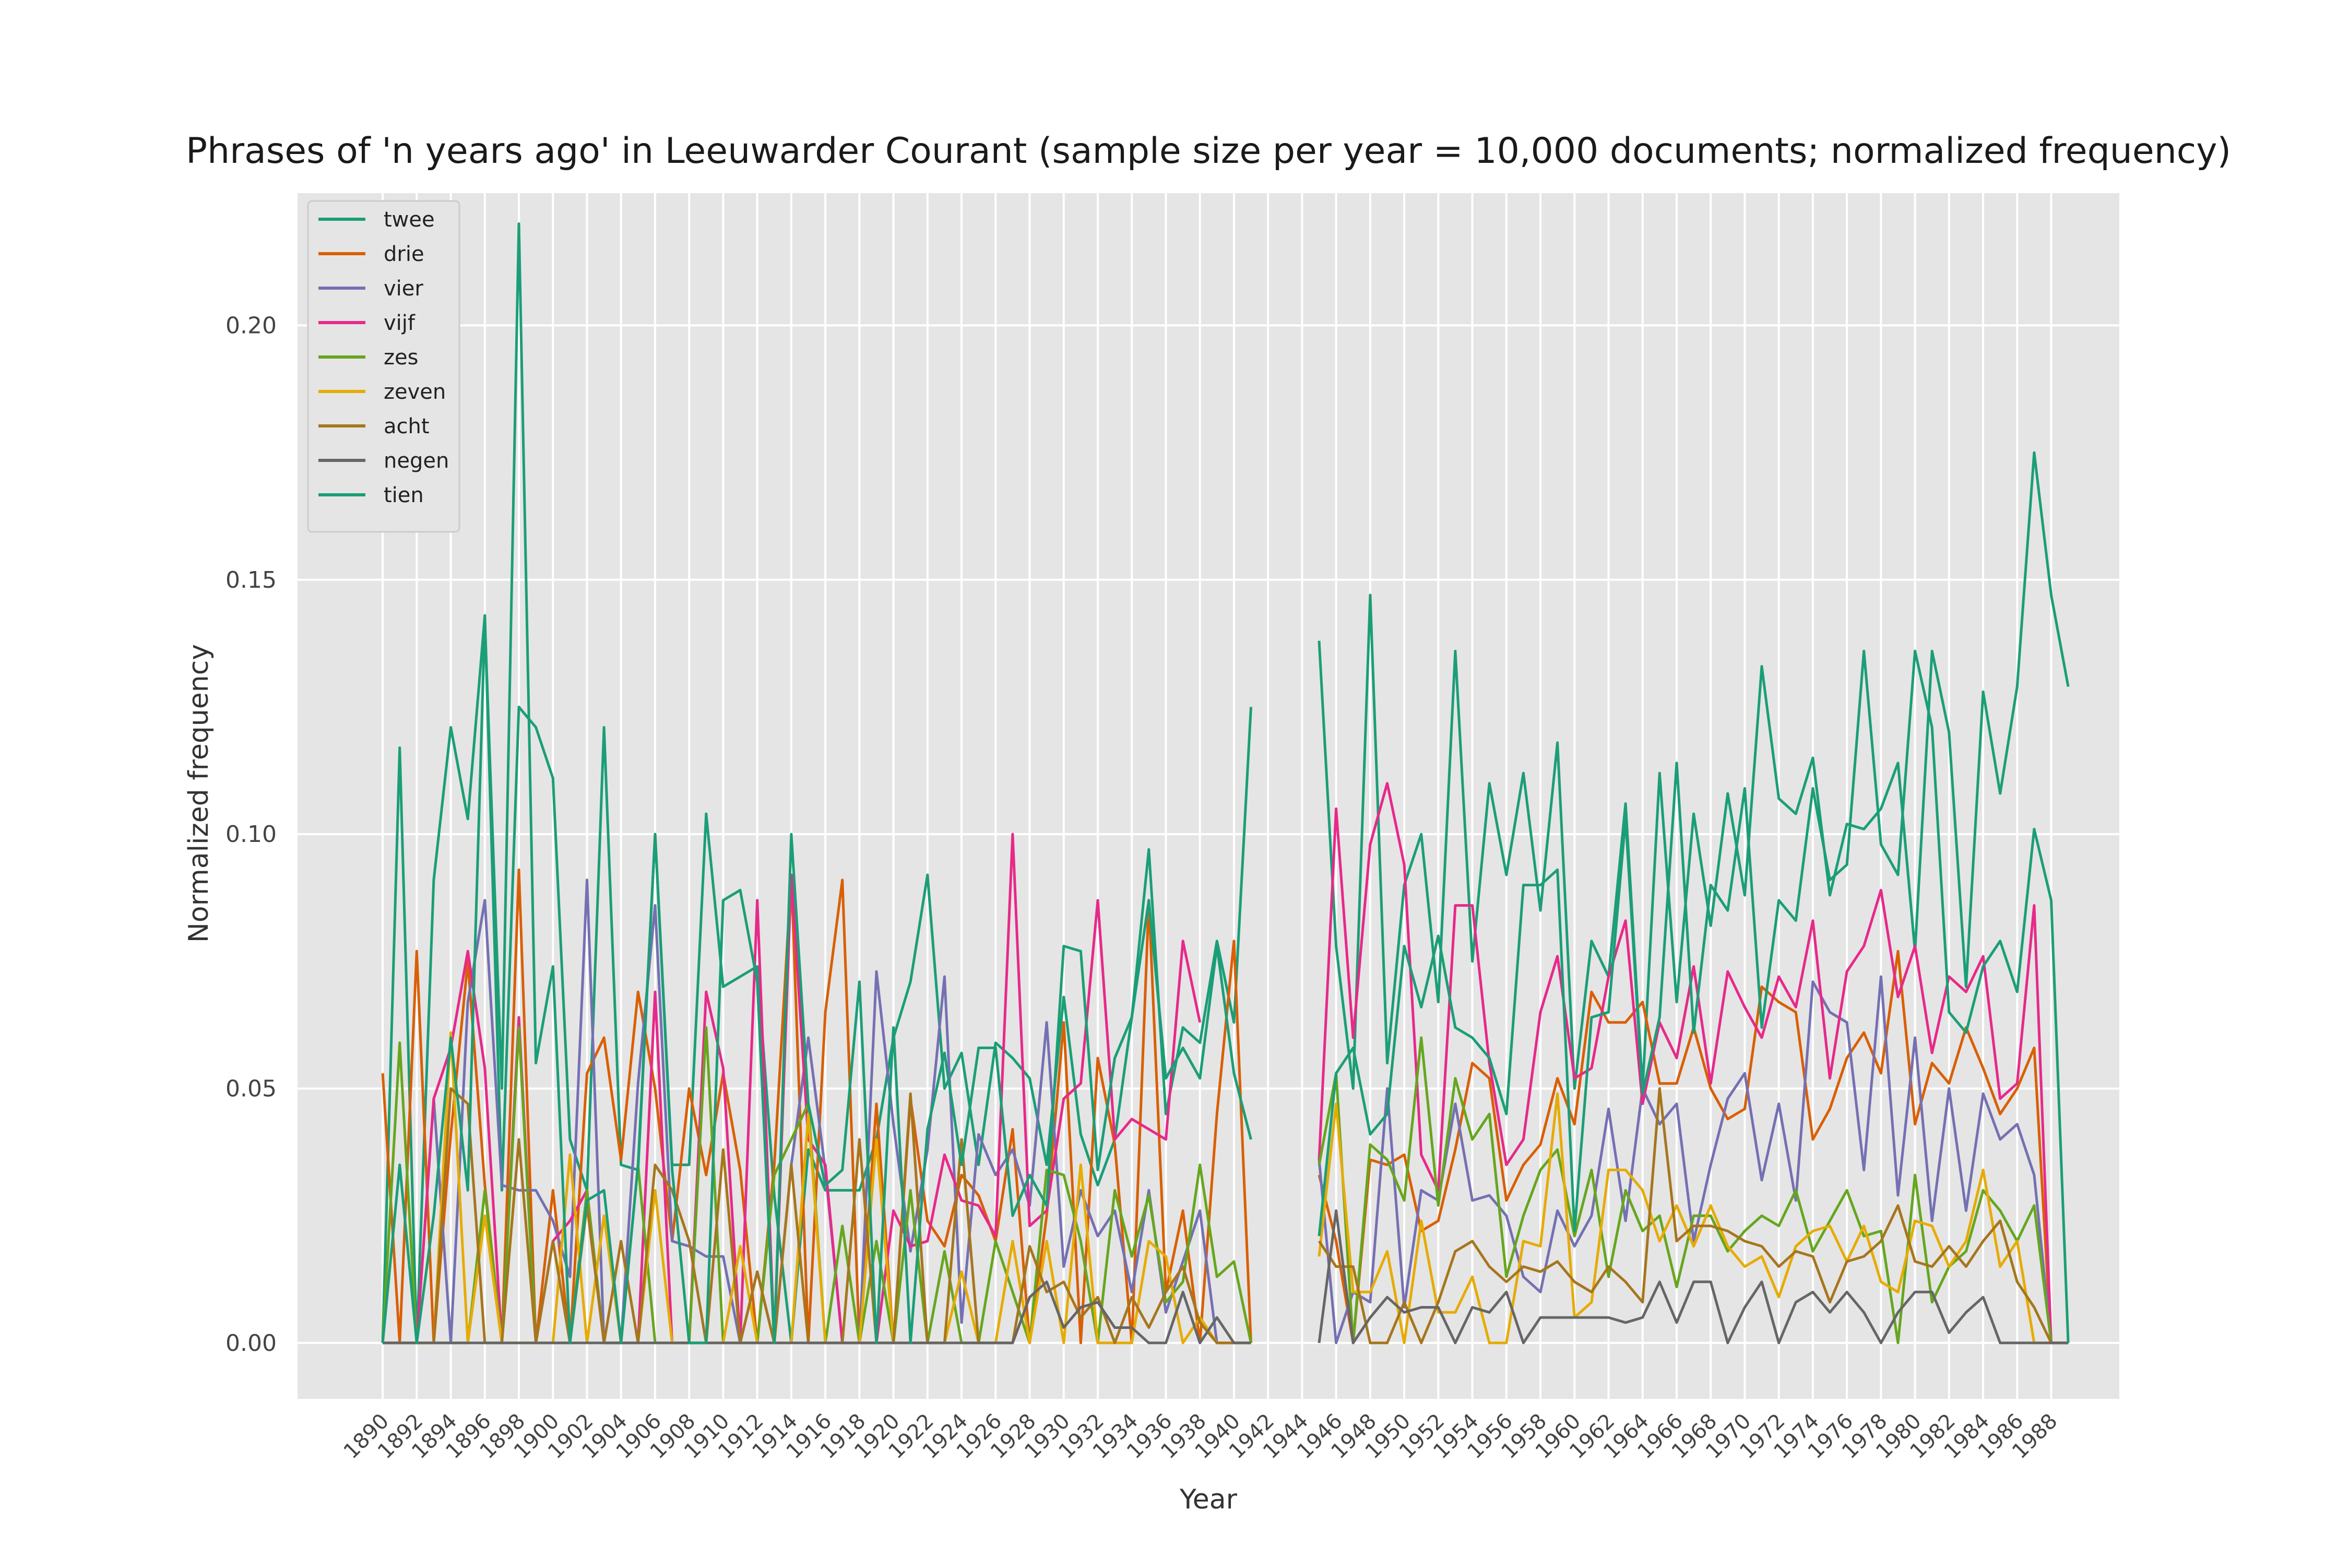  I want to click on y-tick-label: 0.10, so click(251, 834).